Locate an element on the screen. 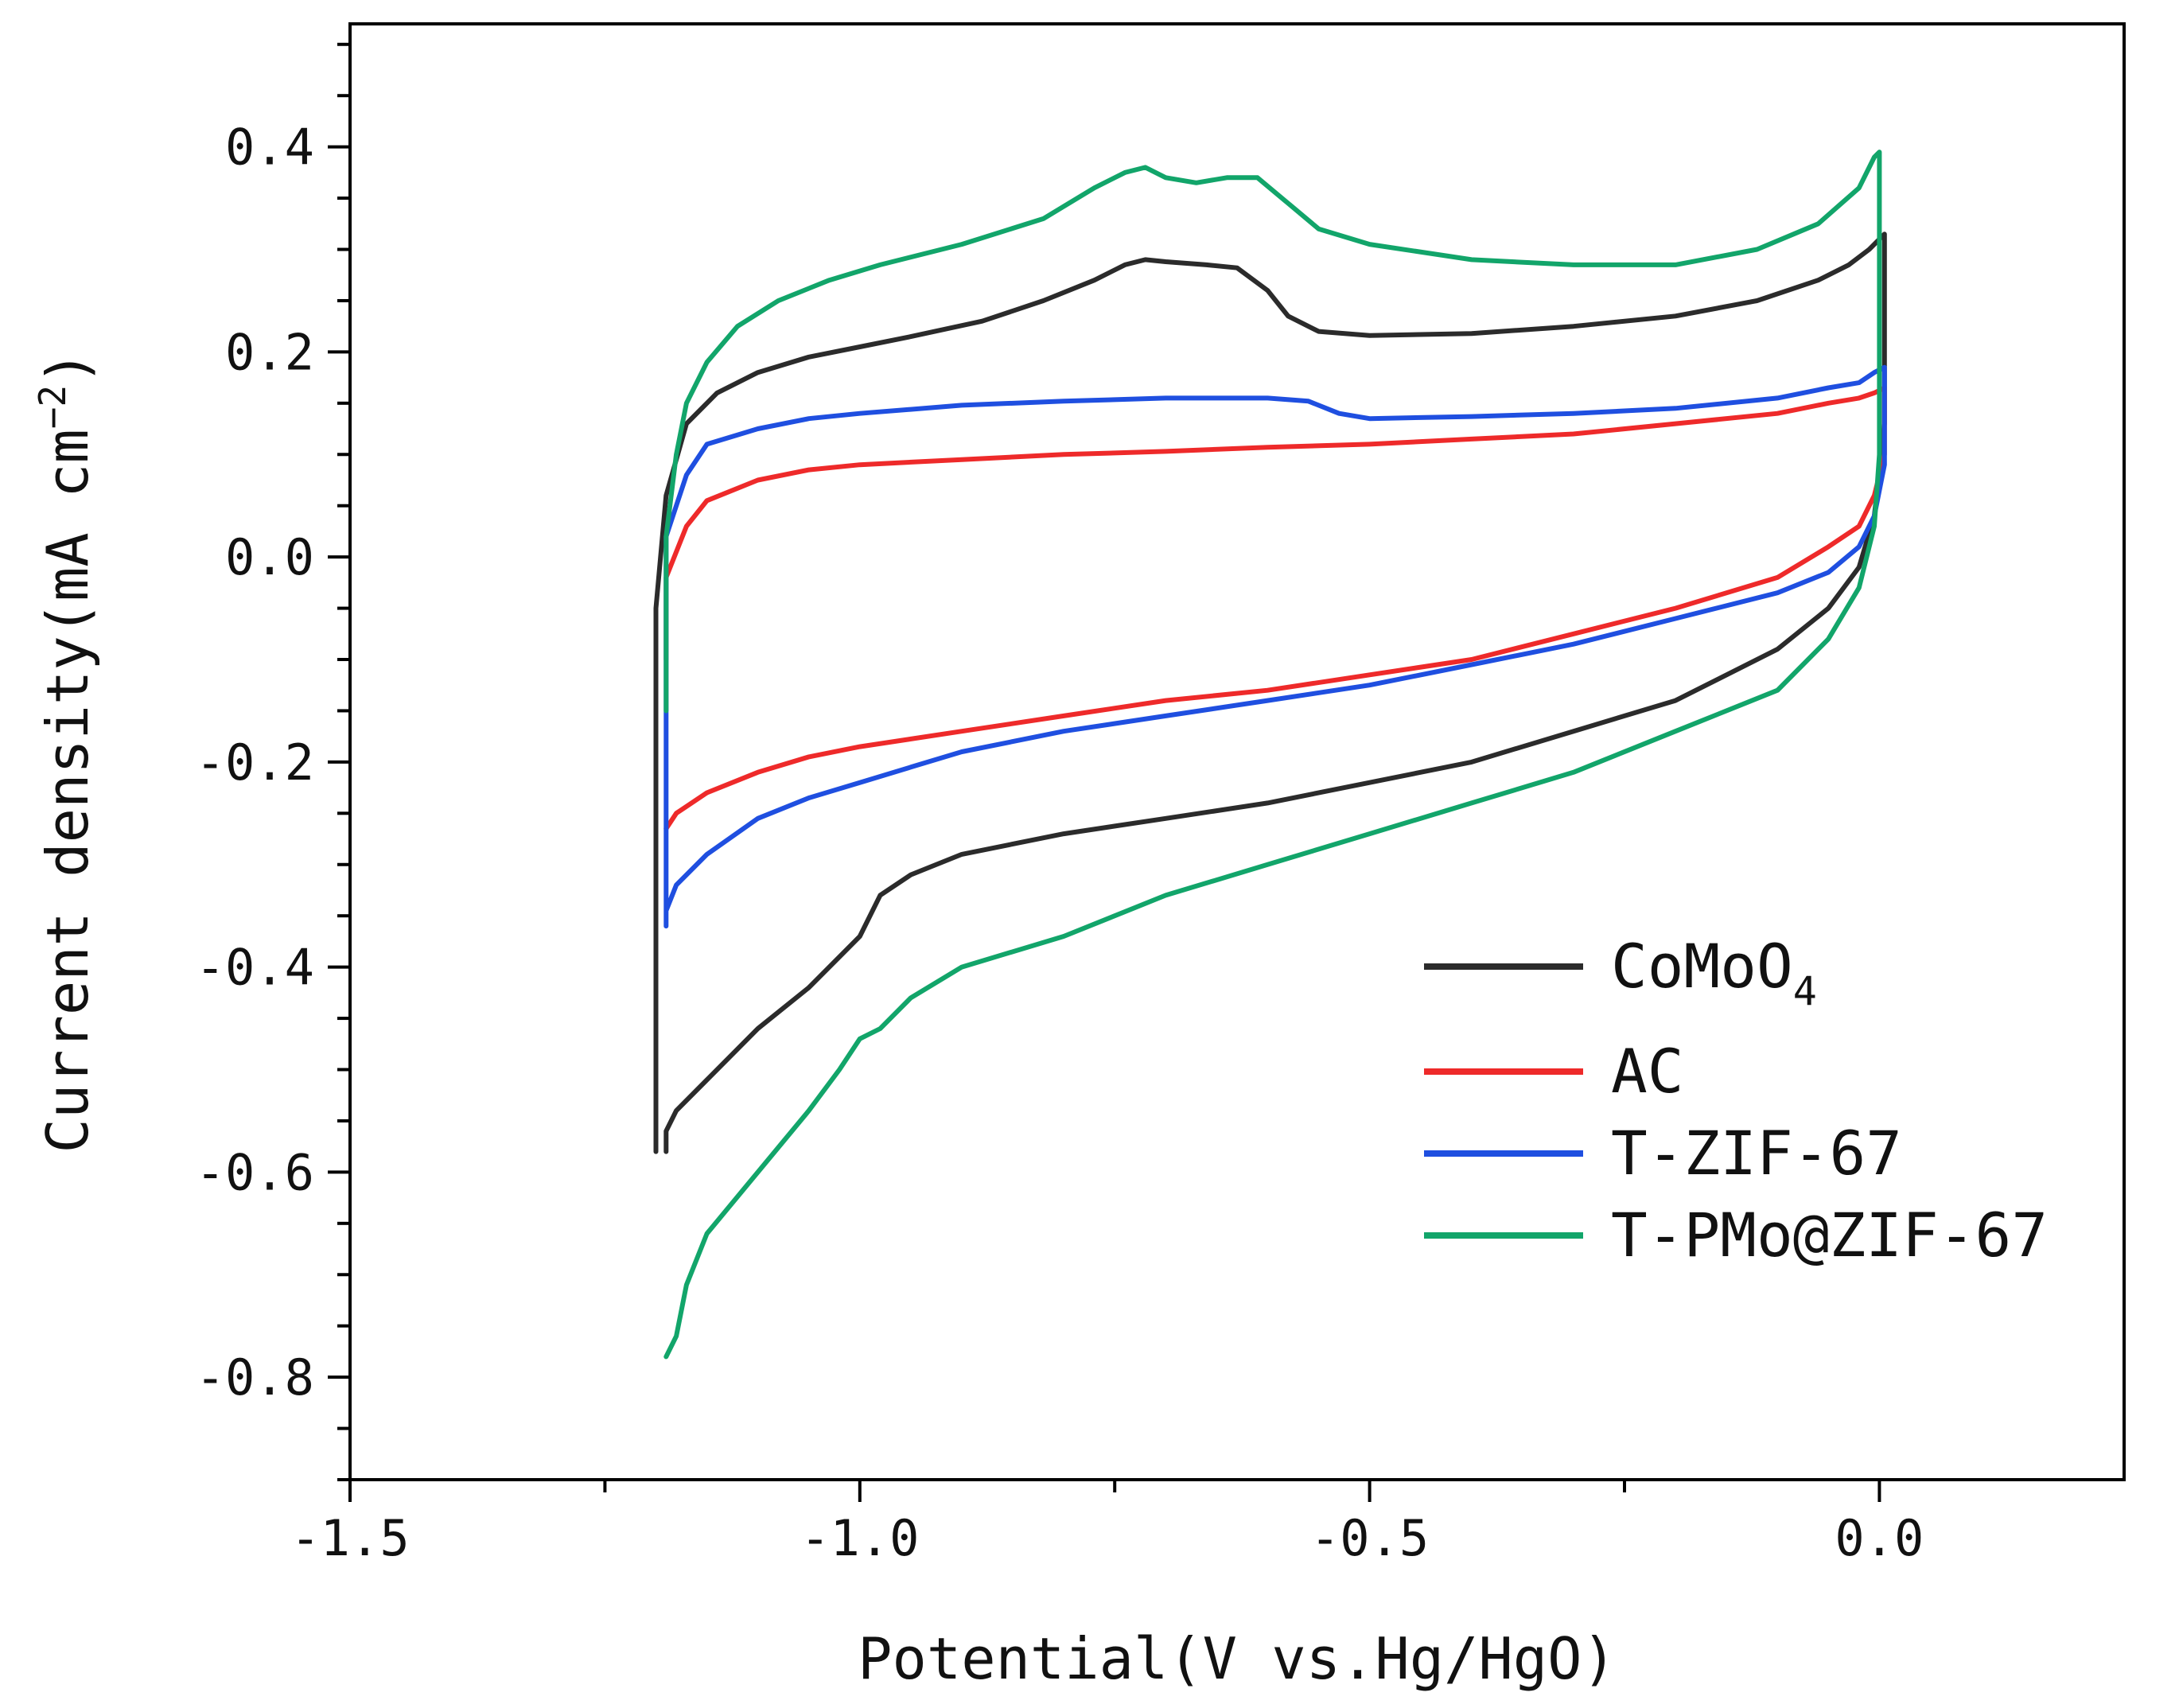 Image resolution: width=2179 pixels, height=1708 pixels. legend-label-t-zif-67: T-ZIF-67 is located at coordinates (1756, 1153).